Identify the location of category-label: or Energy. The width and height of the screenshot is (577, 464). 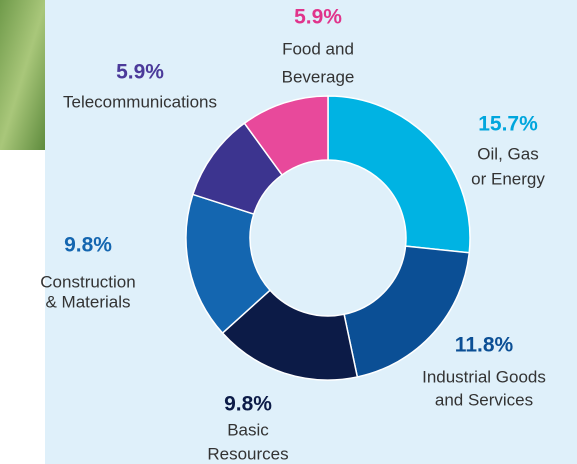
(508, 178).